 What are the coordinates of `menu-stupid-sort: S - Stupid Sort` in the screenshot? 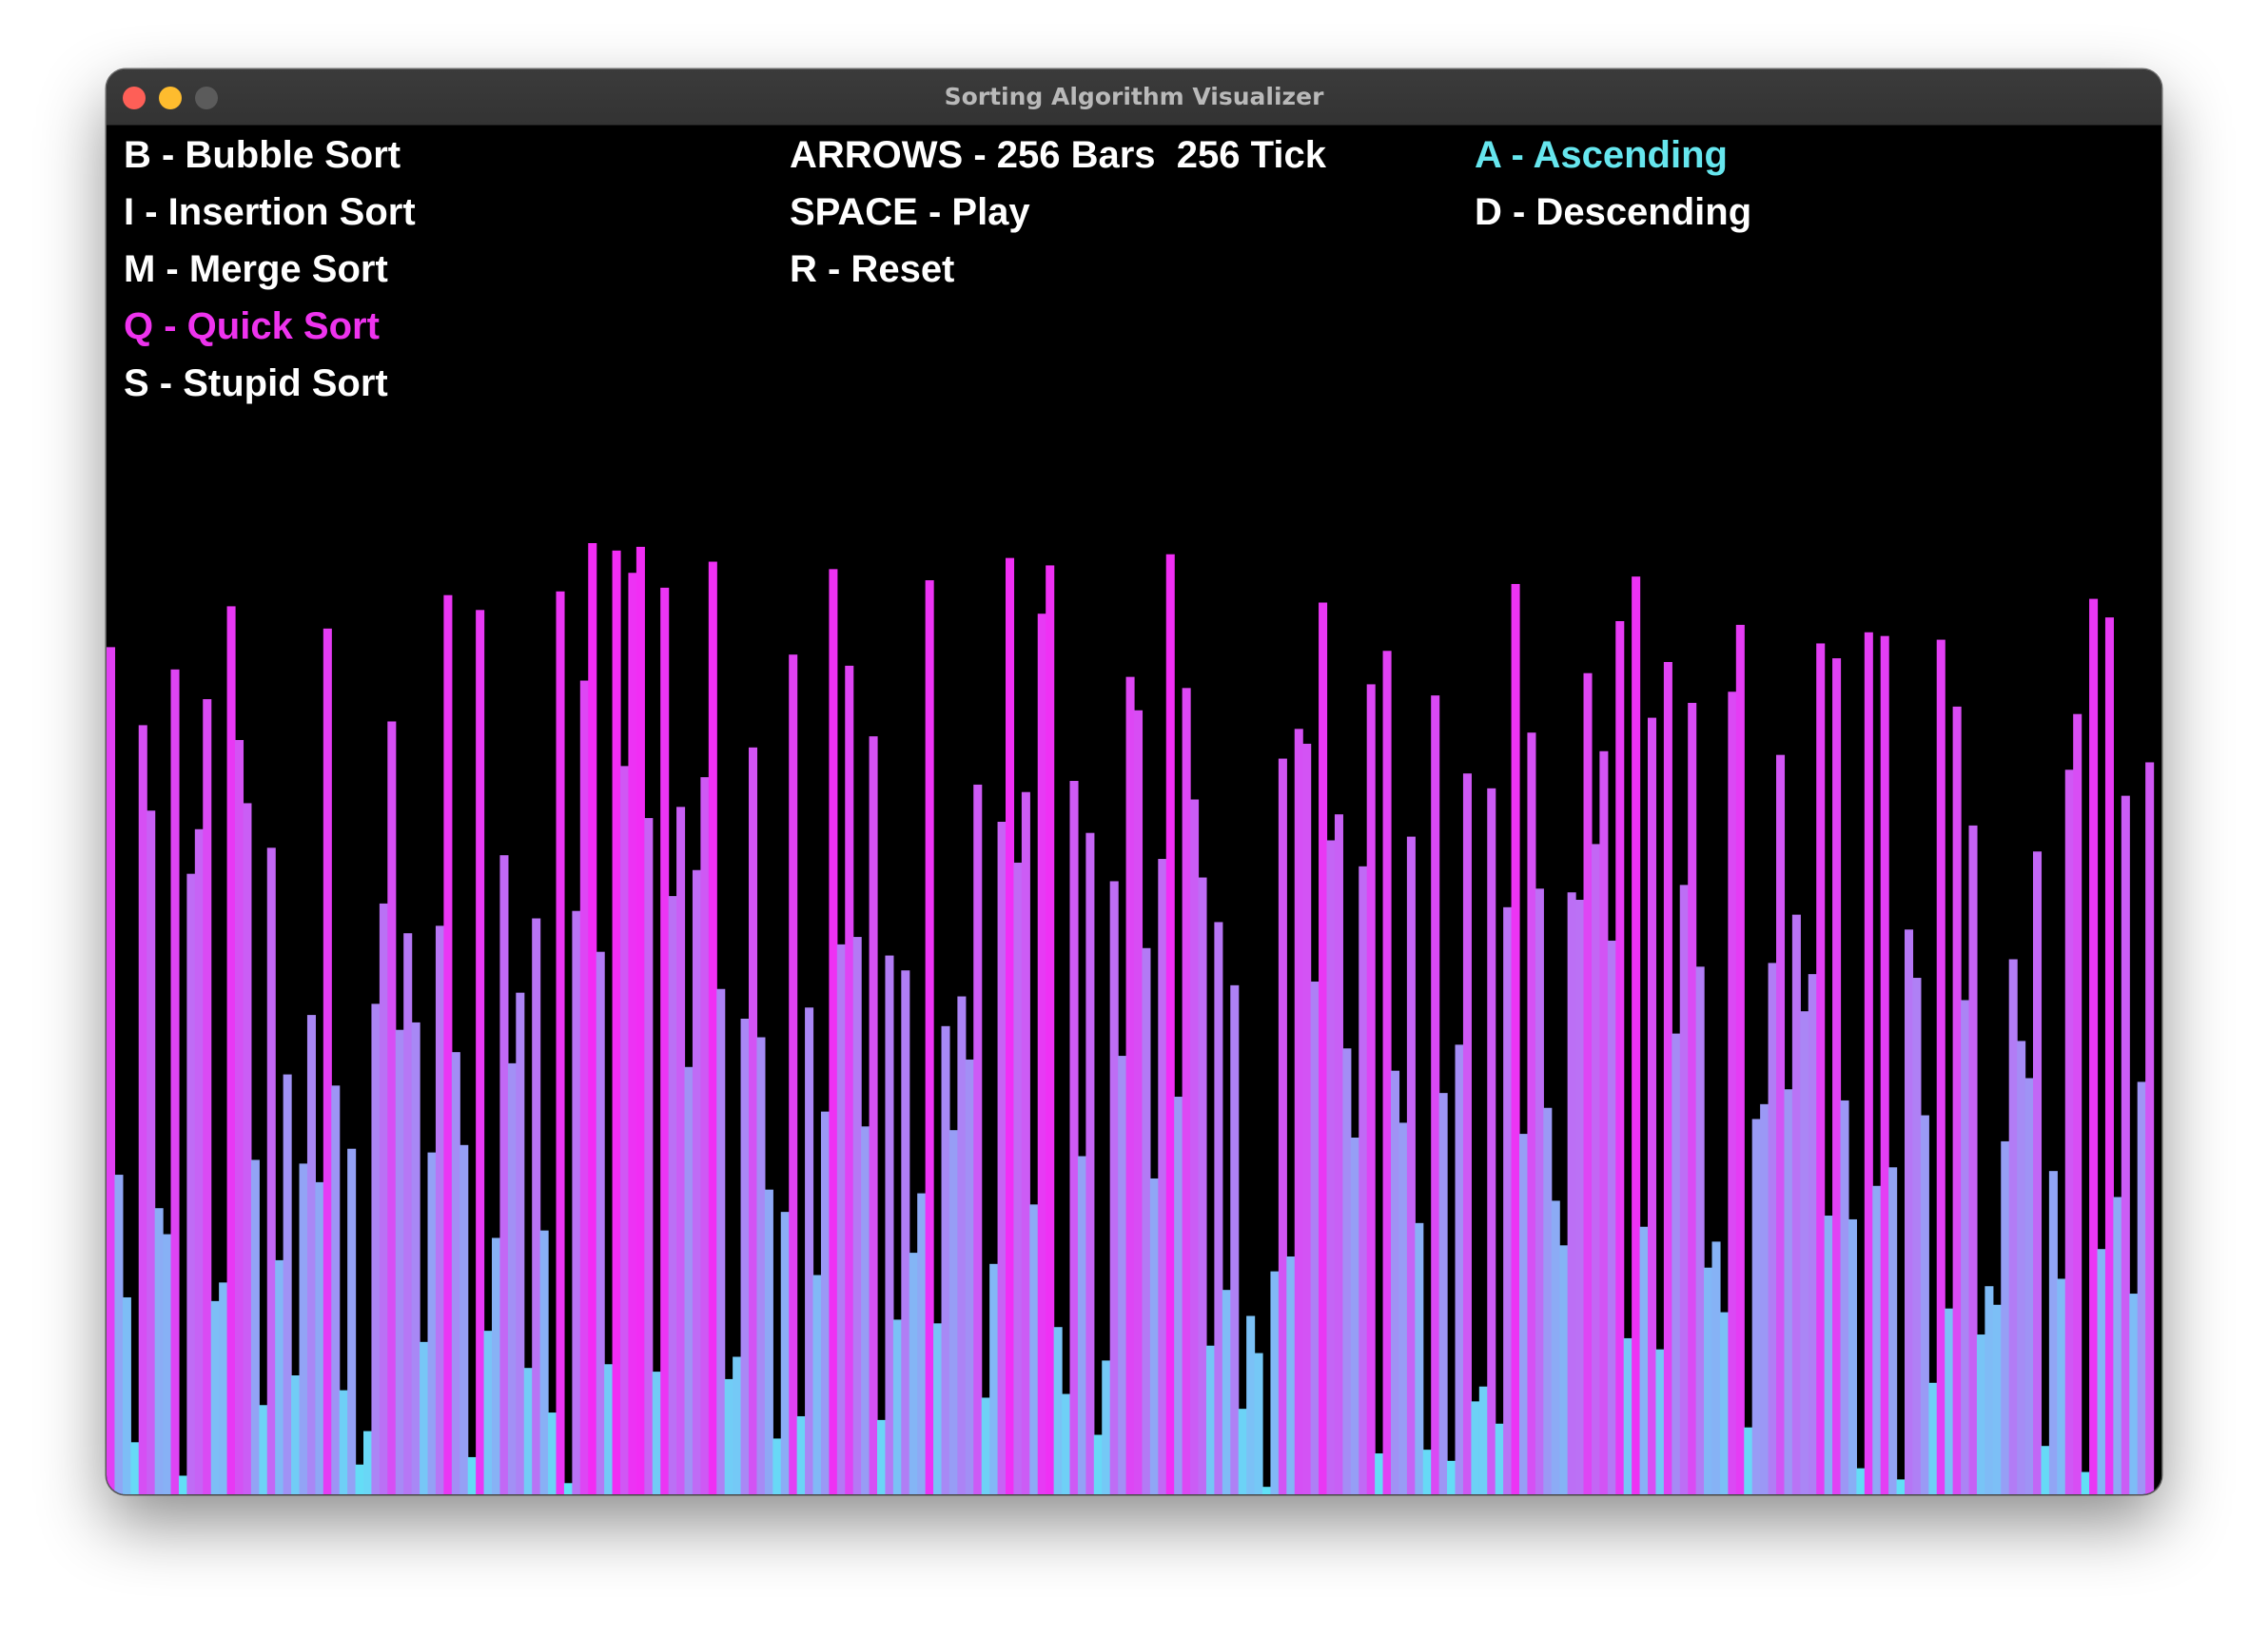 It's located at (256, 383).